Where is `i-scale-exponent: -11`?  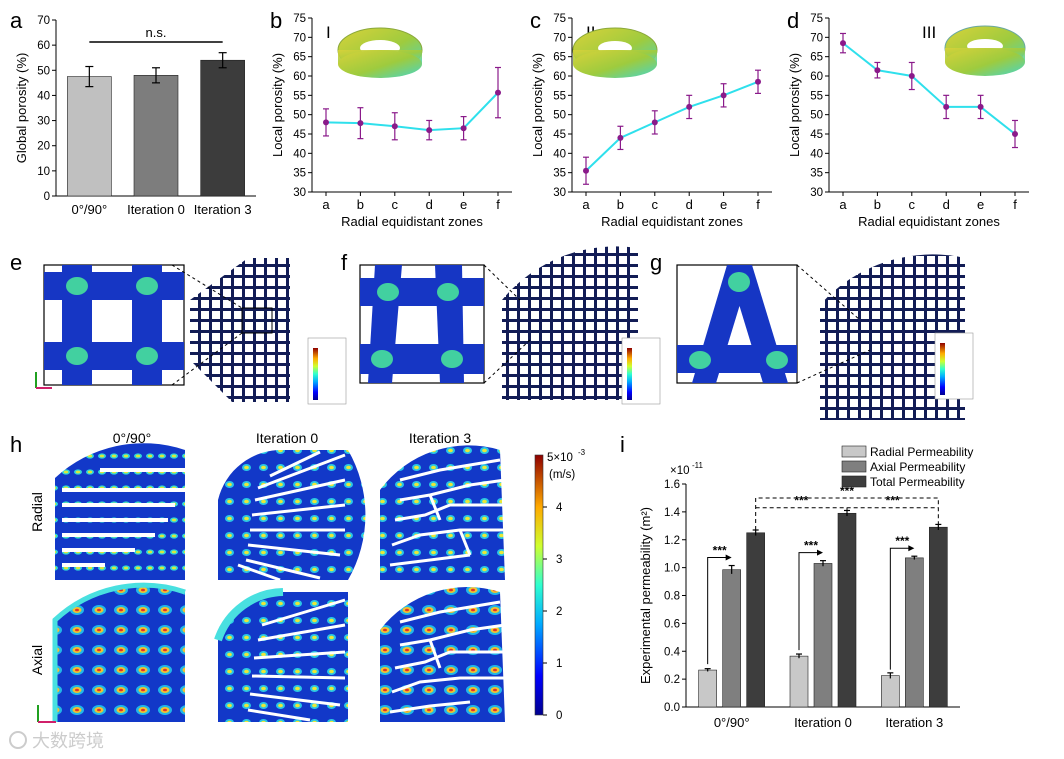
i-scale-exponent: -11 is located at coordinates (698, 465).